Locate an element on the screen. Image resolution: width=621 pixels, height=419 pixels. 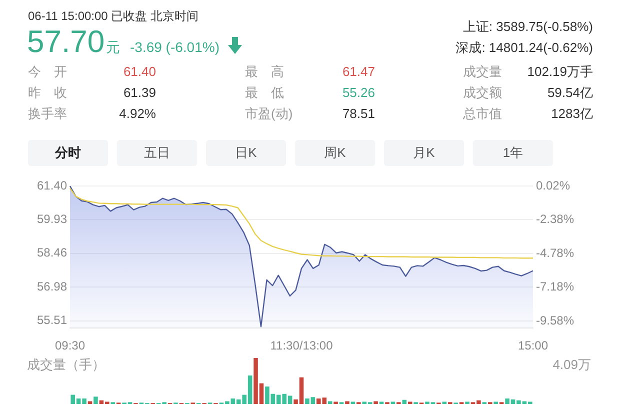
x-tick-label: 15:00 is located at coordinates (533, 345).